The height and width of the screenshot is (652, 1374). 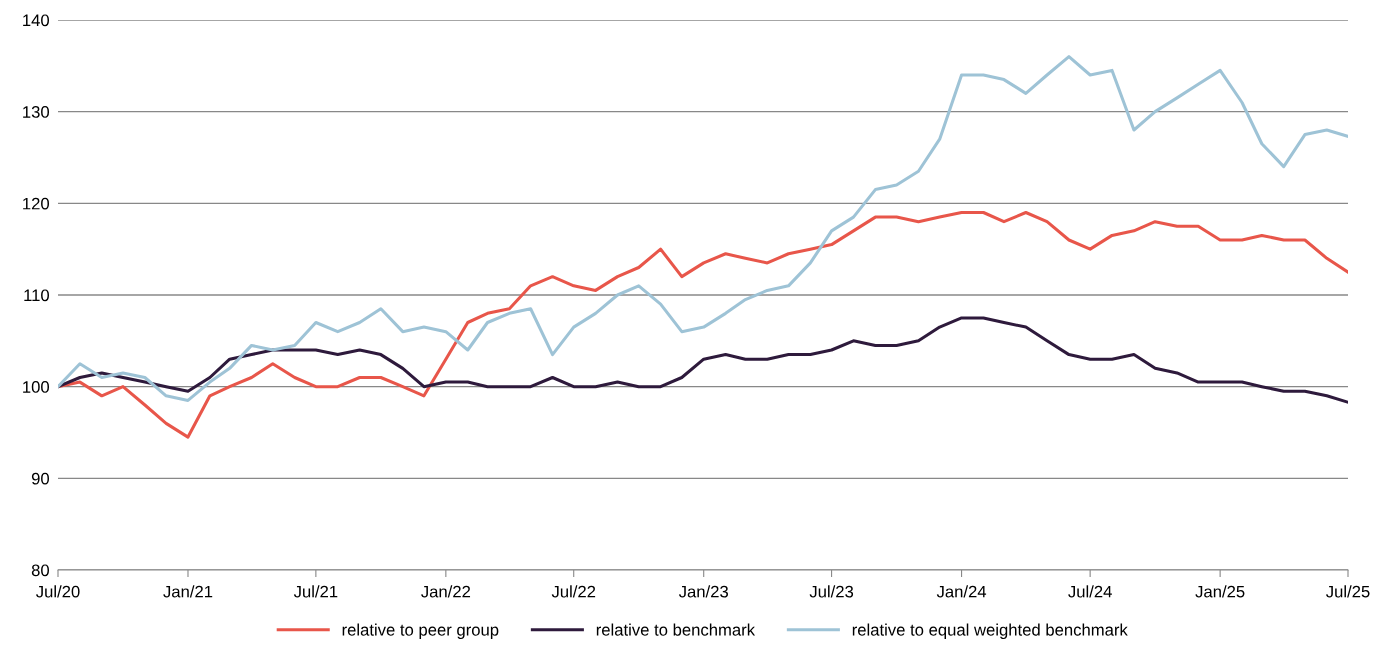 What do you see at coordinates (446, 591) in the screenshot?
I see `x-tick-label: Jan/22` at bounding box center [446, 591].